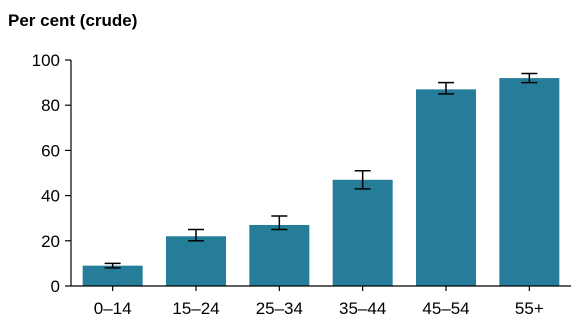 The height and width of the screenshot is (325, 578). Describe the element at coordinates (50, 150) in the screenshot. I see `y-tick-label-3: 60` at that location.